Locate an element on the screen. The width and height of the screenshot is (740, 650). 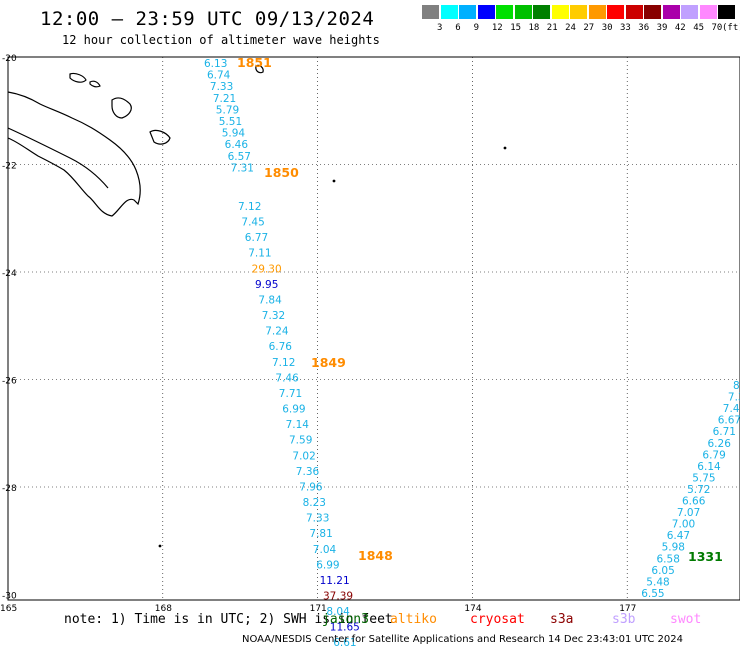
swh-value: 6.58 is located at coordinates (668, 559).